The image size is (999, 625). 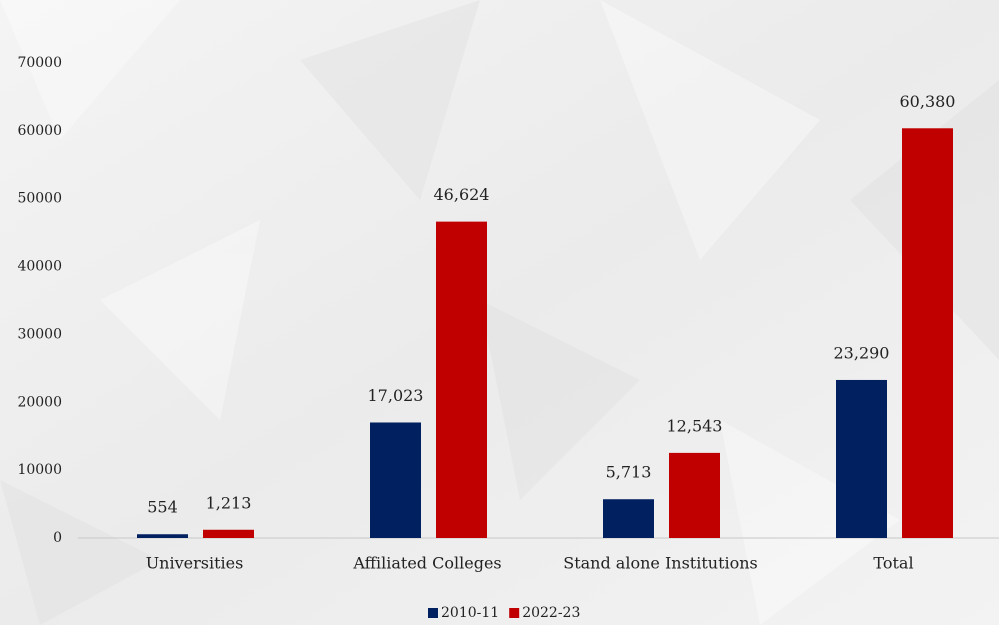 I want to click on data-label: 12,543, so click(x=695, y=425).